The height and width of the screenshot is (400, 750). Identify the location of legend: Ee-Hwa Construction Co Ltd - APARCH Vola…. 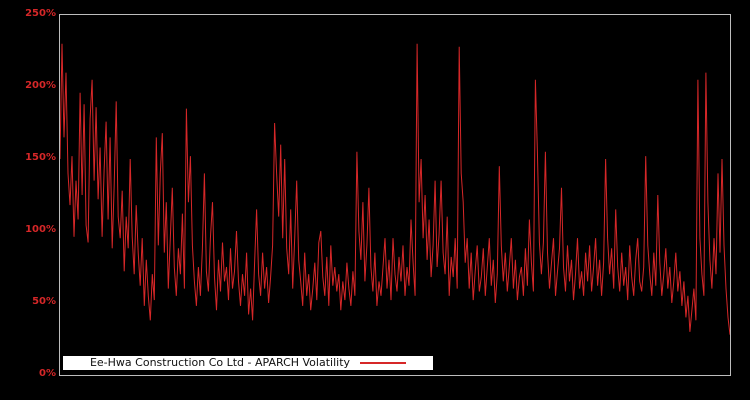
(248, 363).